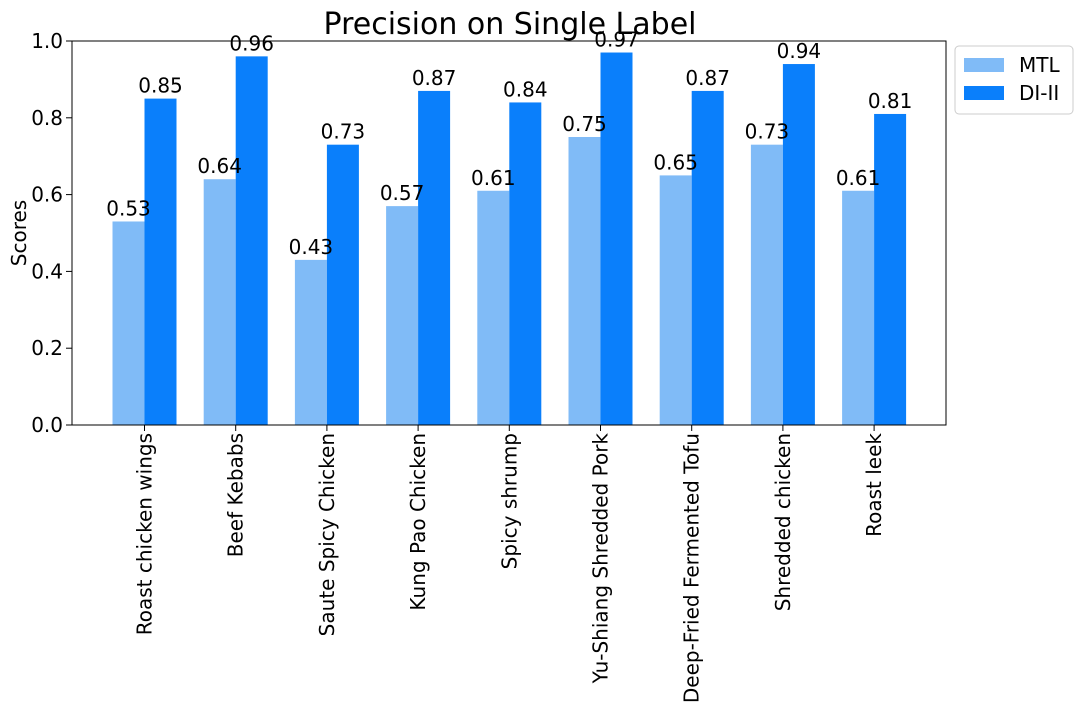 The image size is (1080, 720). Describe the element at coordinates (47, 195) in the screenshot. I see `y-tick-label: 0.6` at that location.